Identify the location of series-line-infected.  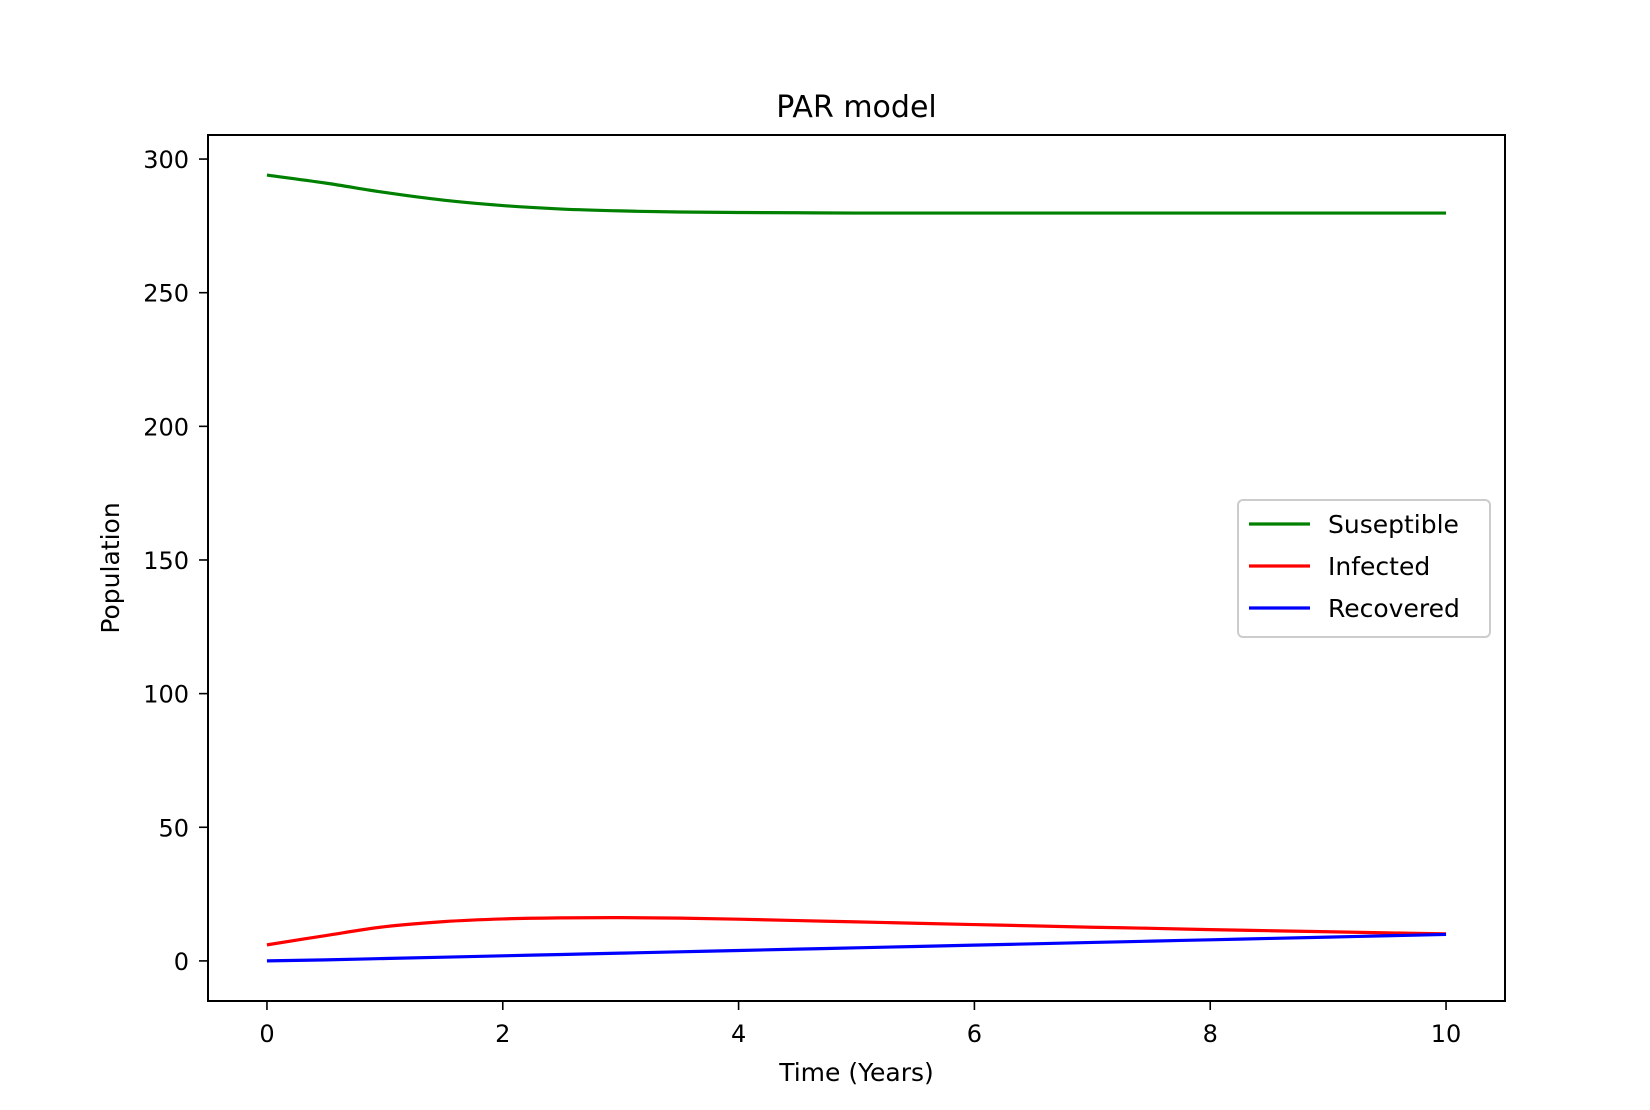
(856, 931).